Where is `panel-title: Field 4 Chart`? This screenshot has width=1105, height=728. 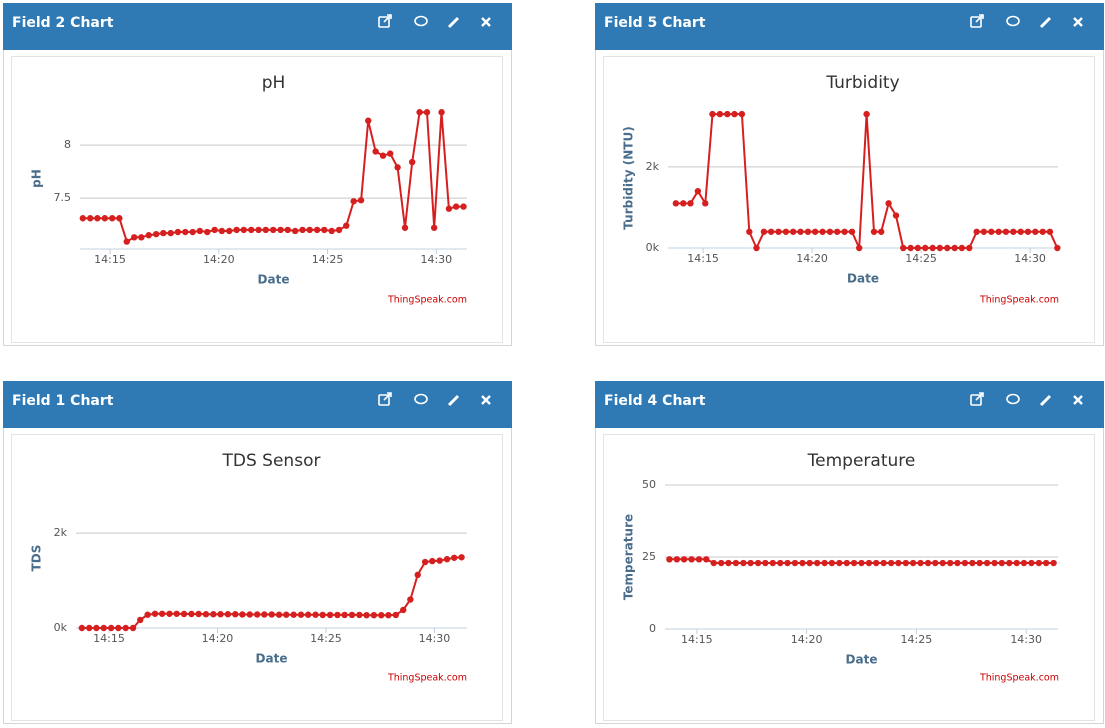
panel-title: Field 4 Chart is located at coordinates (655, 401).